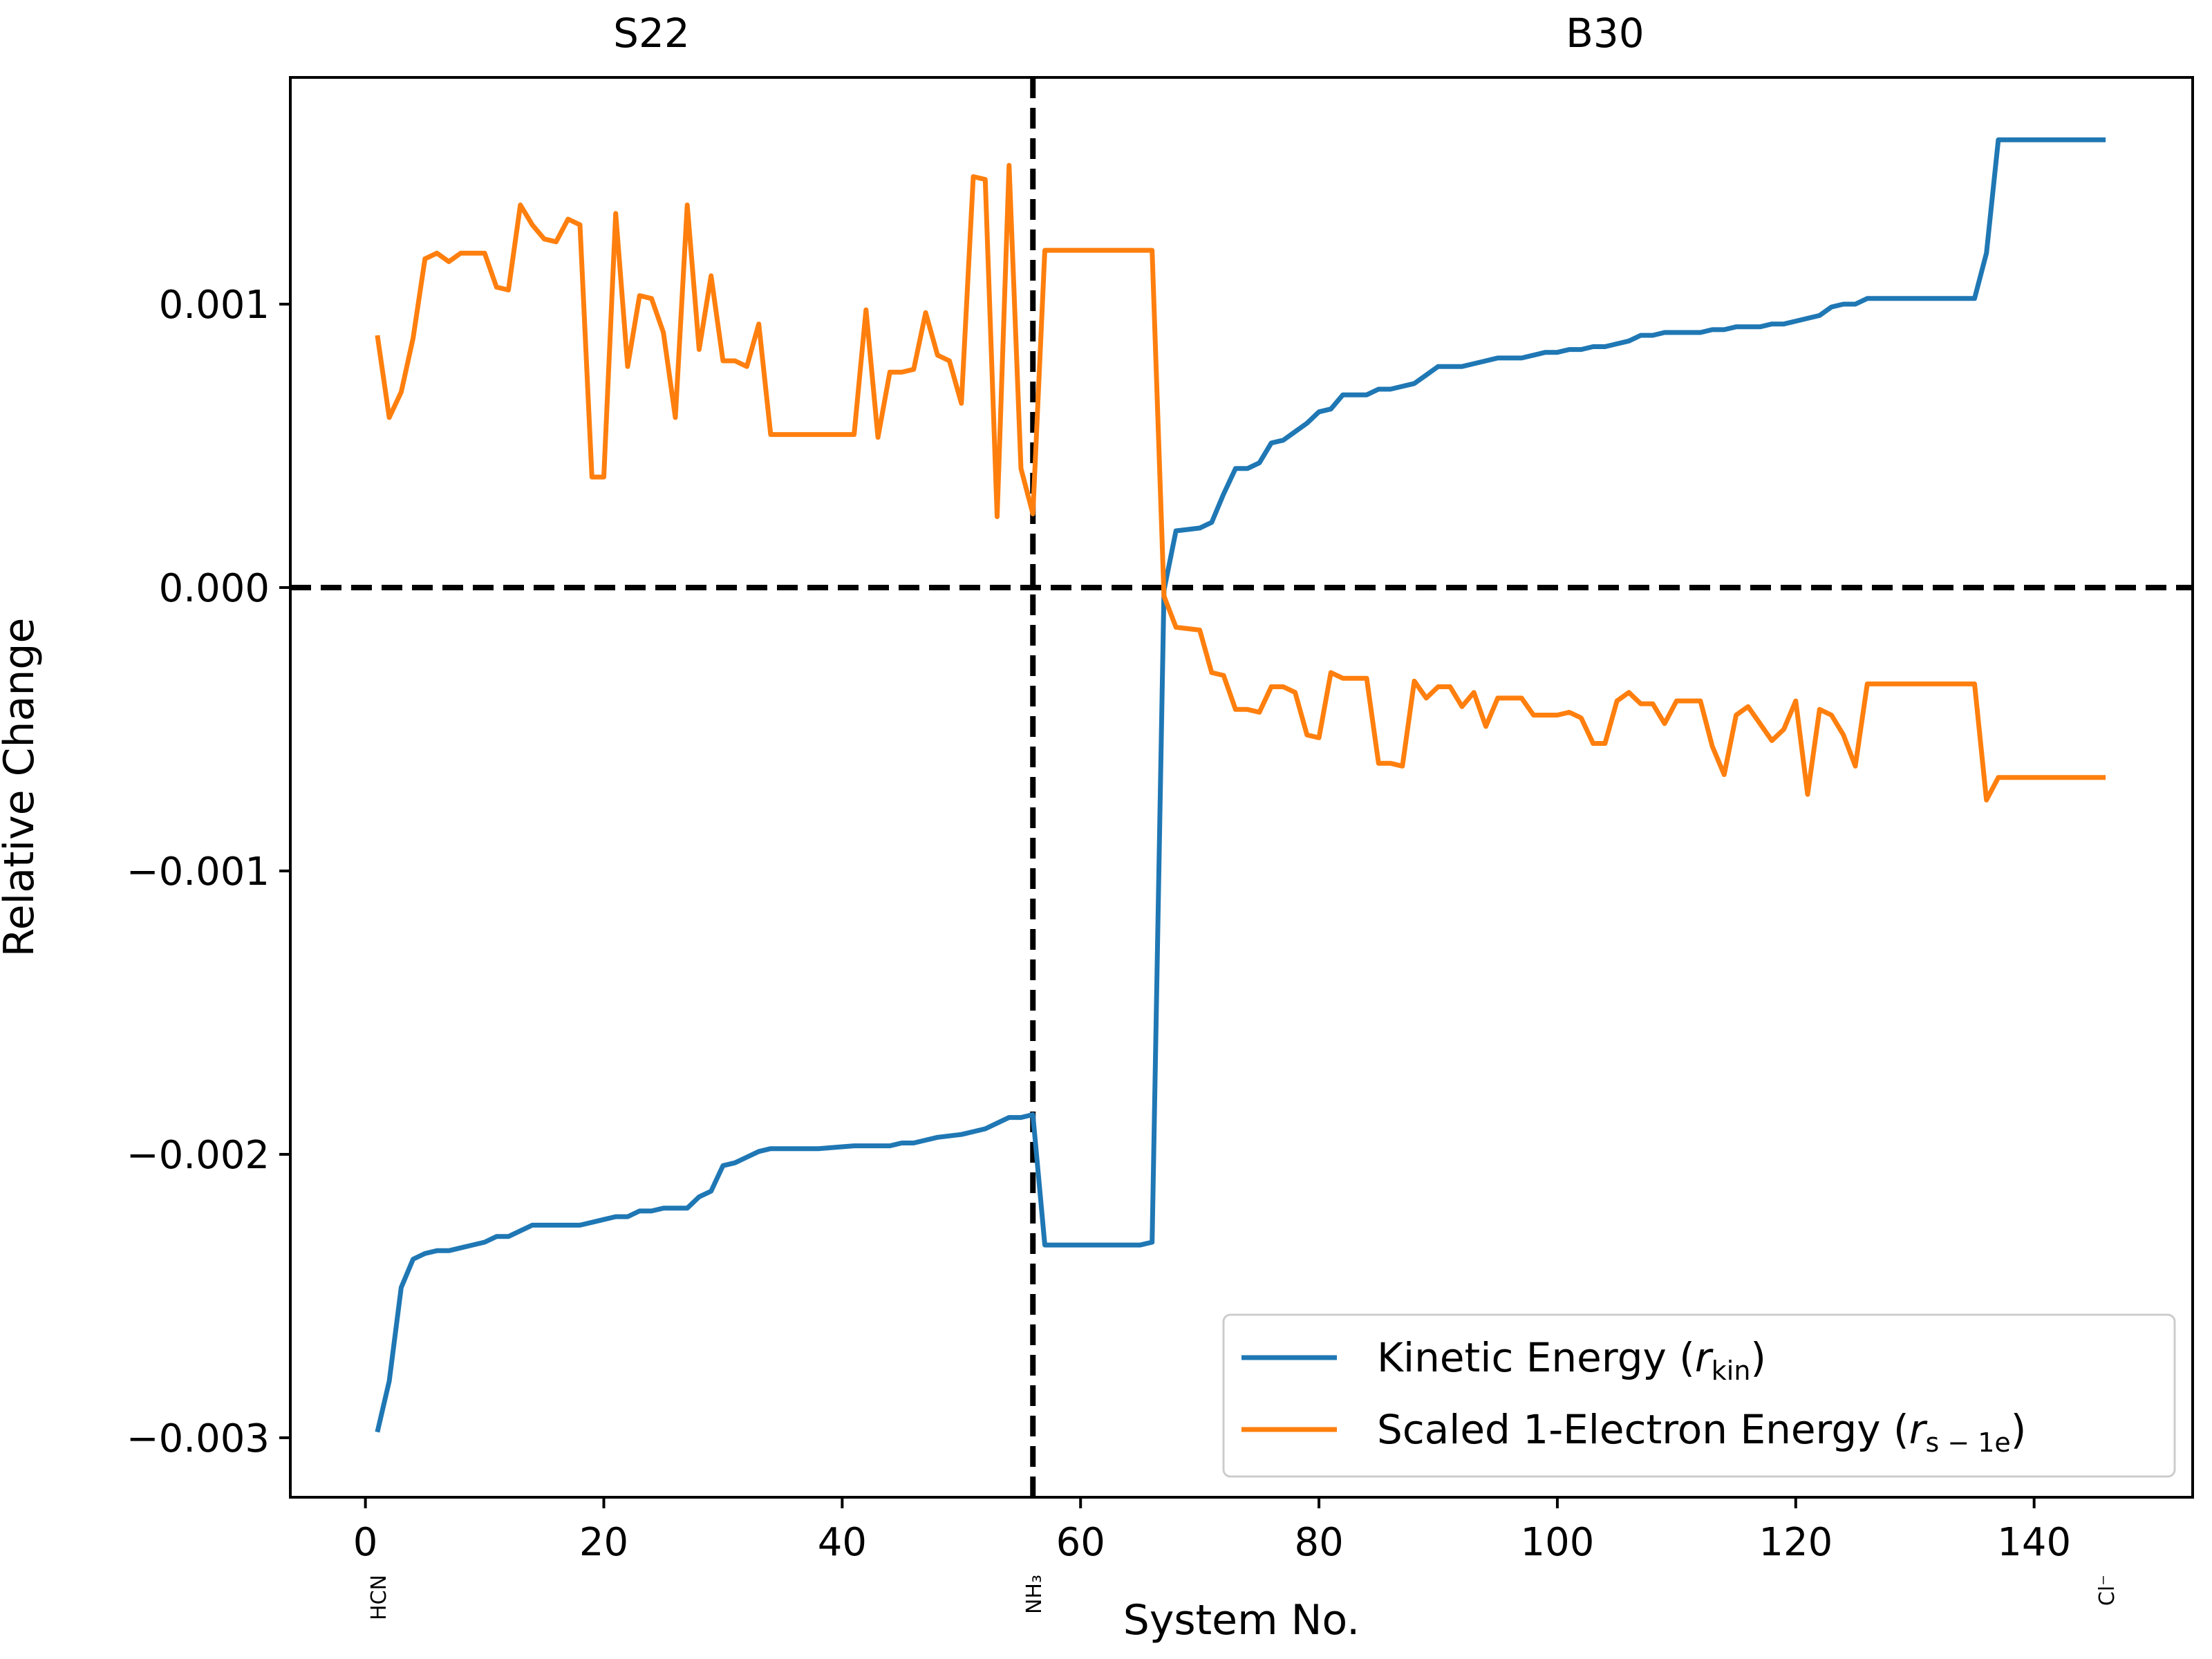 The image size is (2212, 1659). What do you see at coordinates (1796, 1543) in the screenshot?
I see `x-tick-label: 120` at bounding box center [1796, 1543].